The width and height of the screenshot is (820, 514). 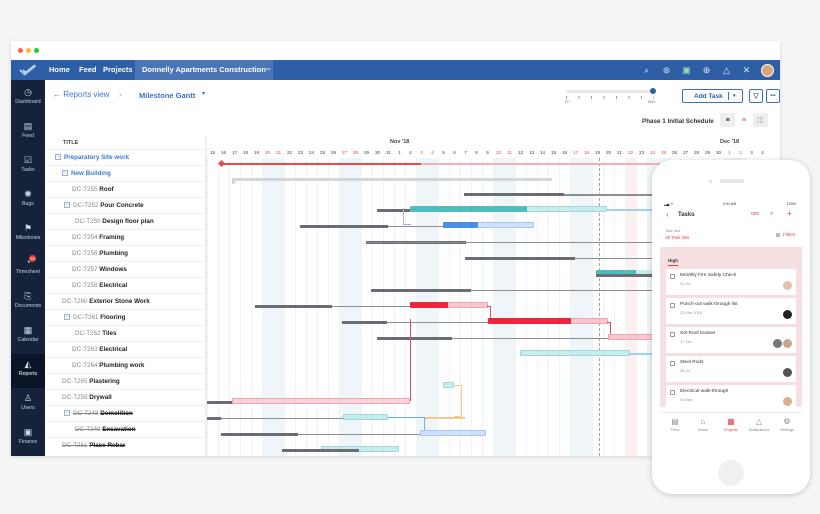 What do you see at coordinates (759, 422) in the screenshot?
I see `tab-notifications: △ Notifications` at bounding box center [759, 422].